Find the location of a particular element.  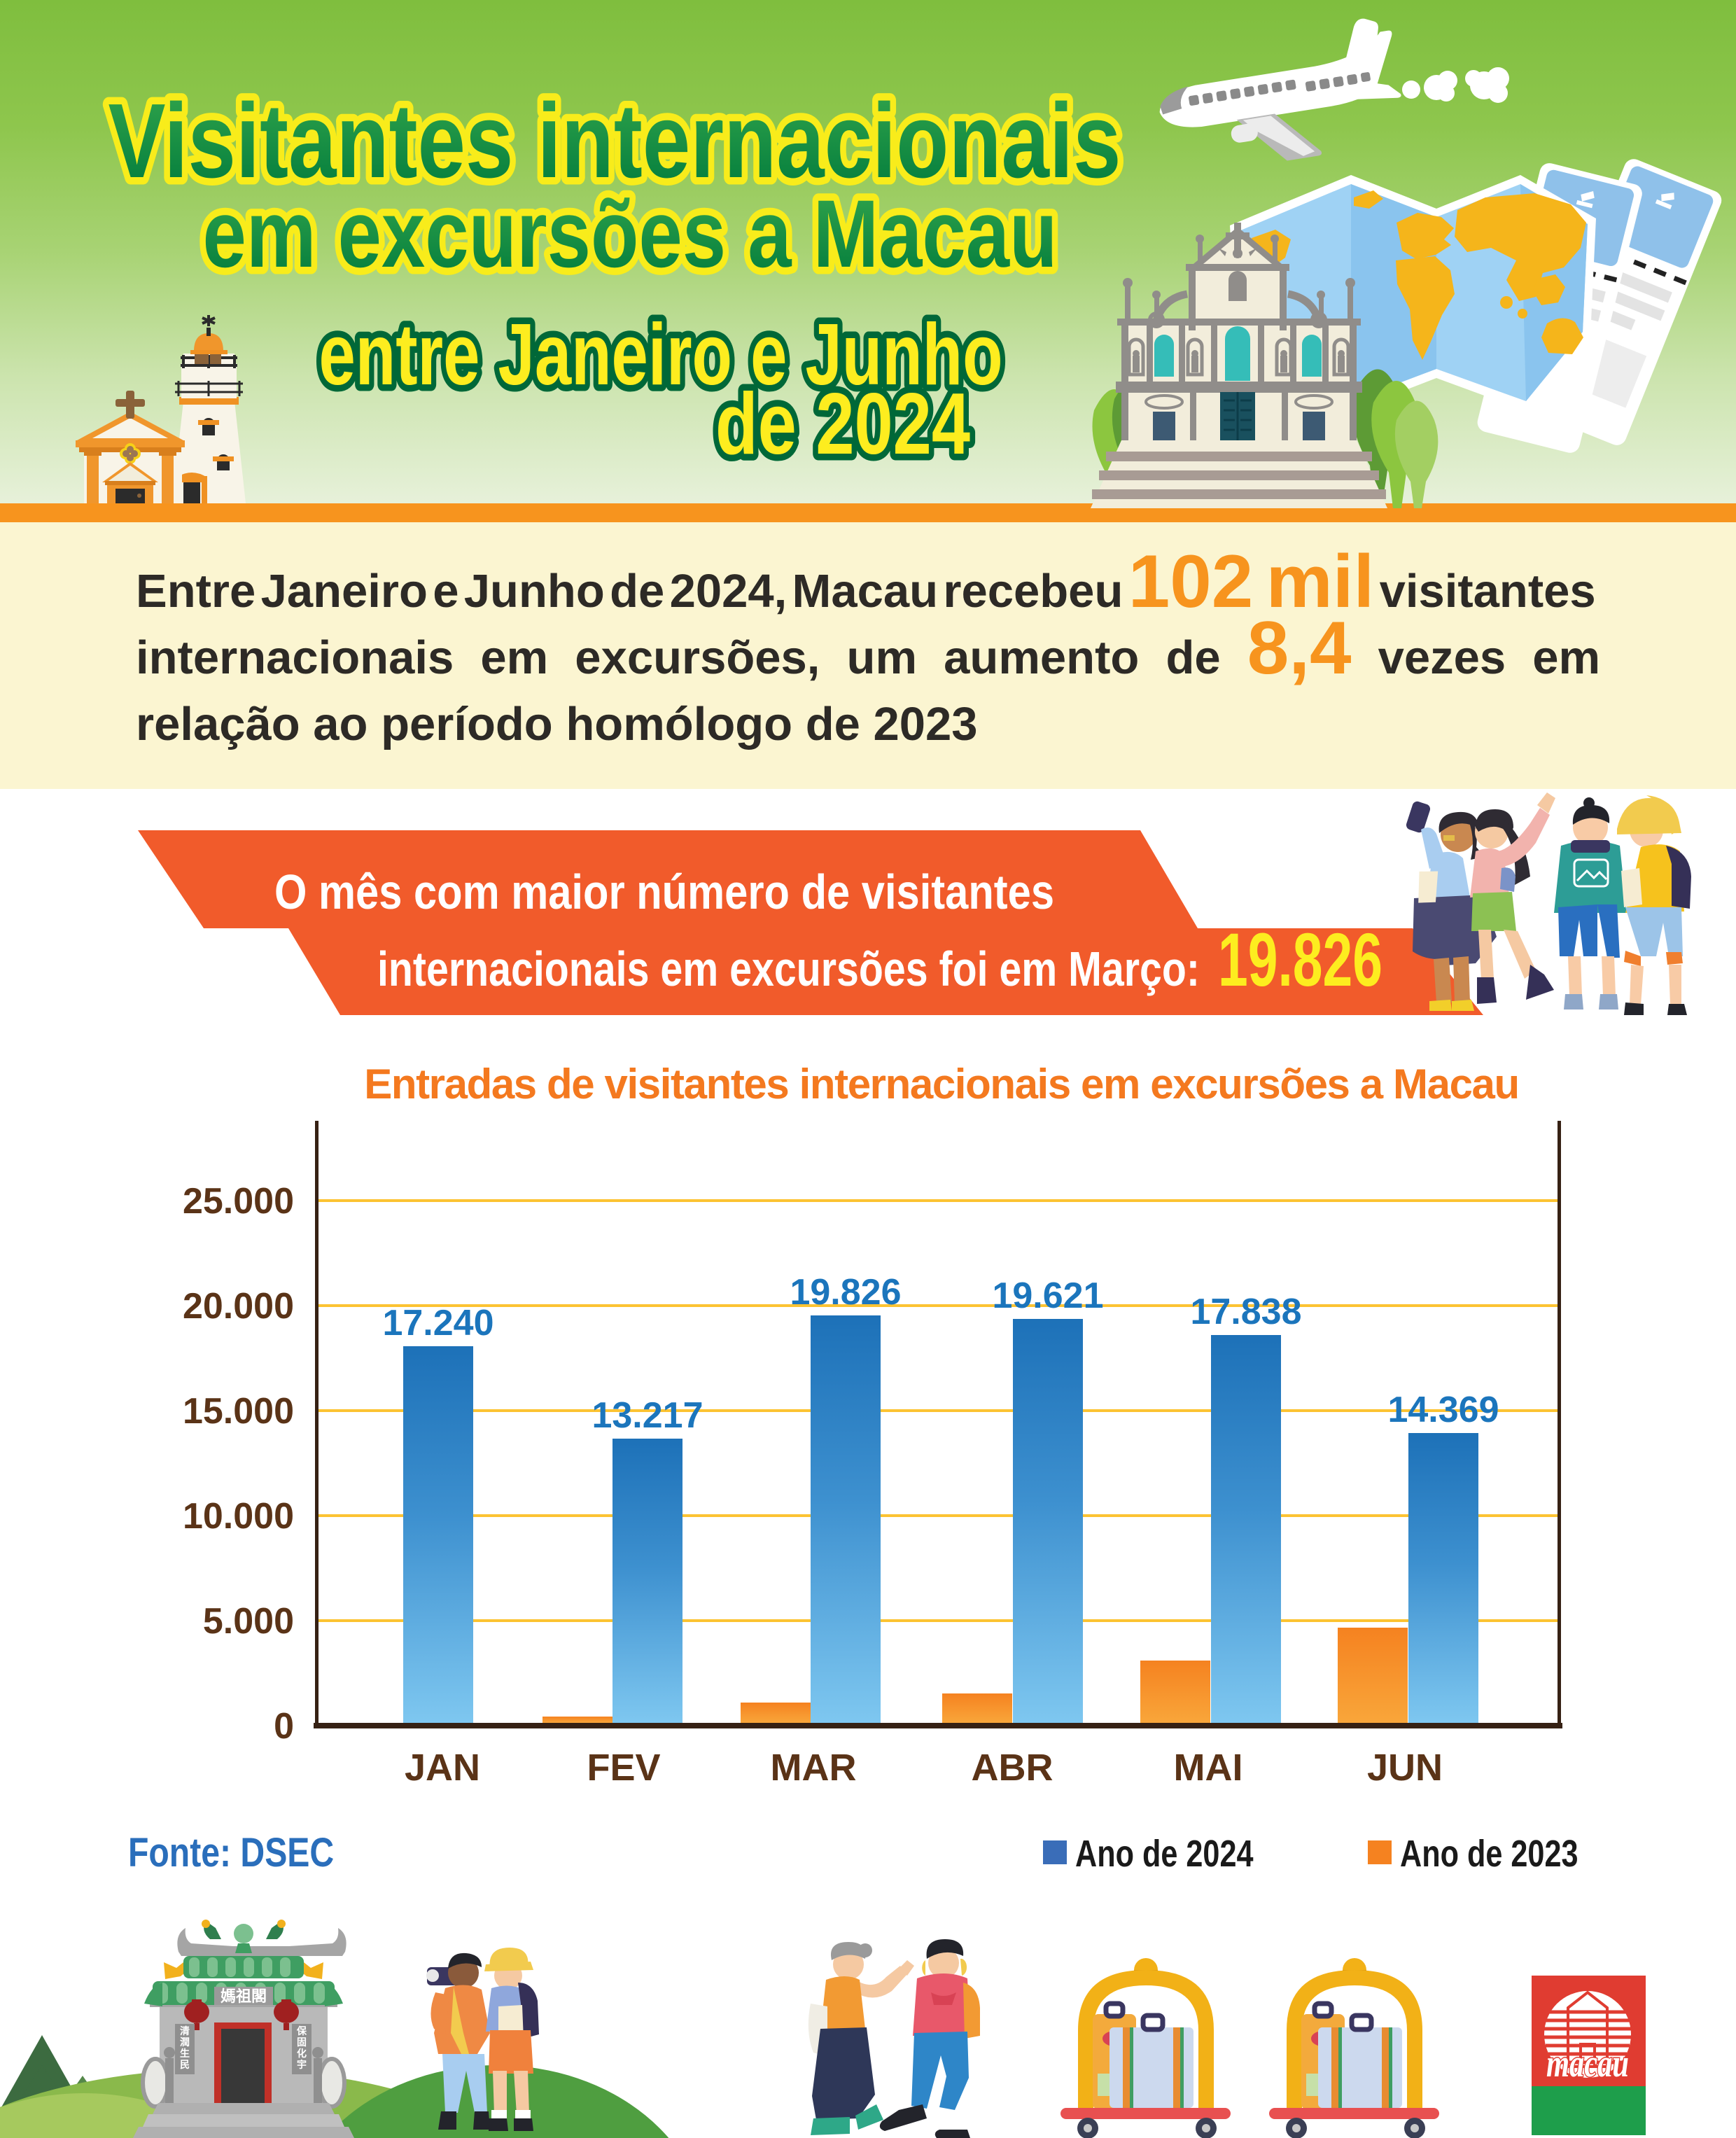

svg-text: 宇 is located at coordinates (302, 2064).